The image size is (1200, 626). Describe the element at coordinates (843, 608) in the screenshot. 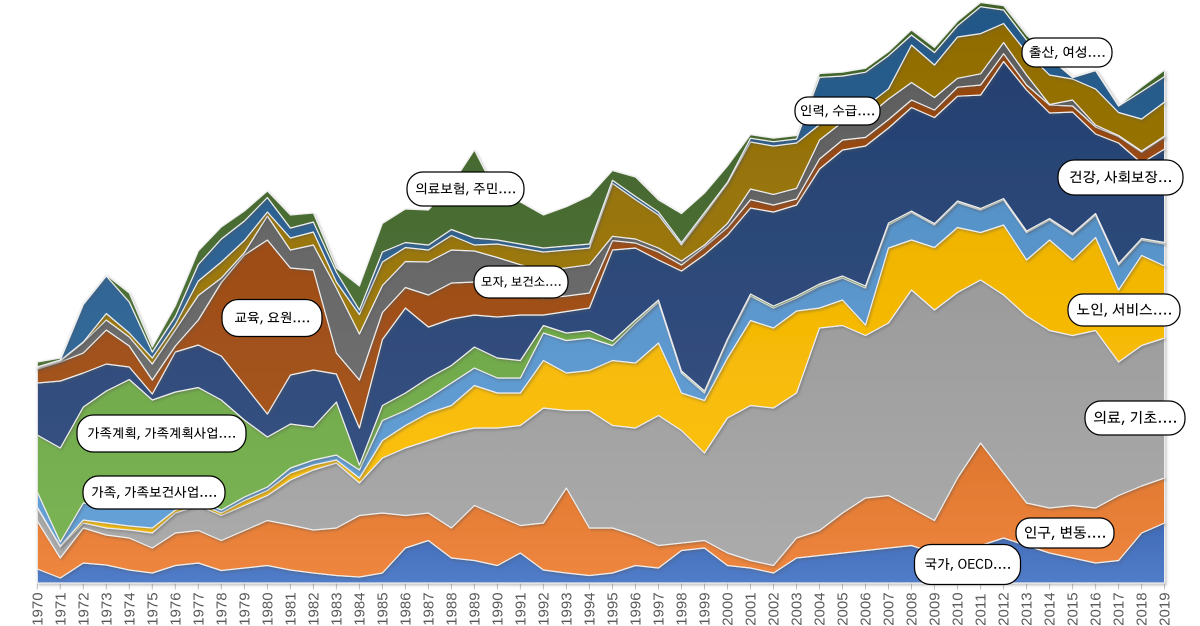

I see `svg-text: 2005` at that location.